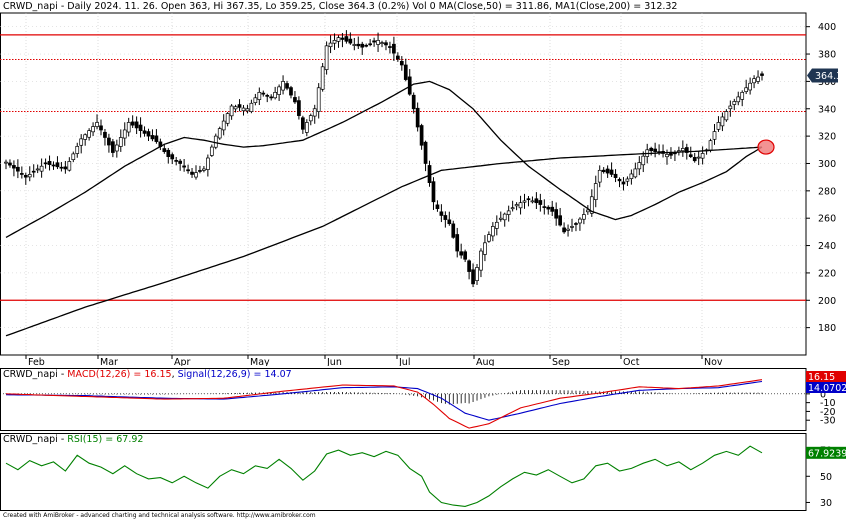 The width and height of the screenshot is (850, 521). I want to click on price-tick-label: 260, so click(827, 219).